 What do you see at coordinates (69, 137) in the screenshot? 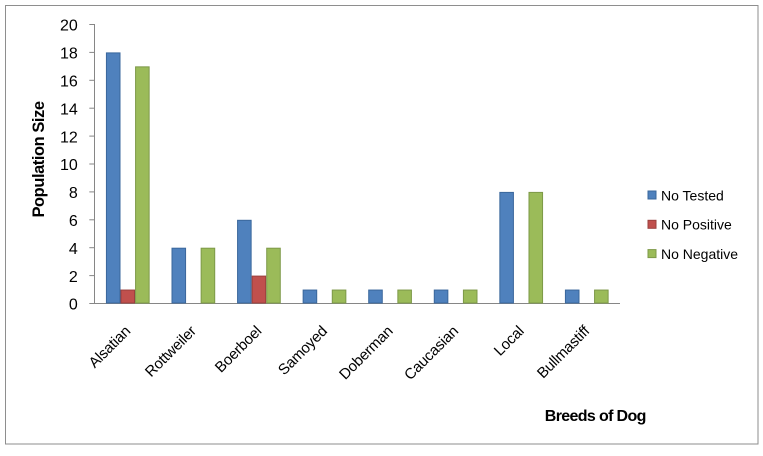
I see `svg-text: 12` at bounding box center [69, 137].